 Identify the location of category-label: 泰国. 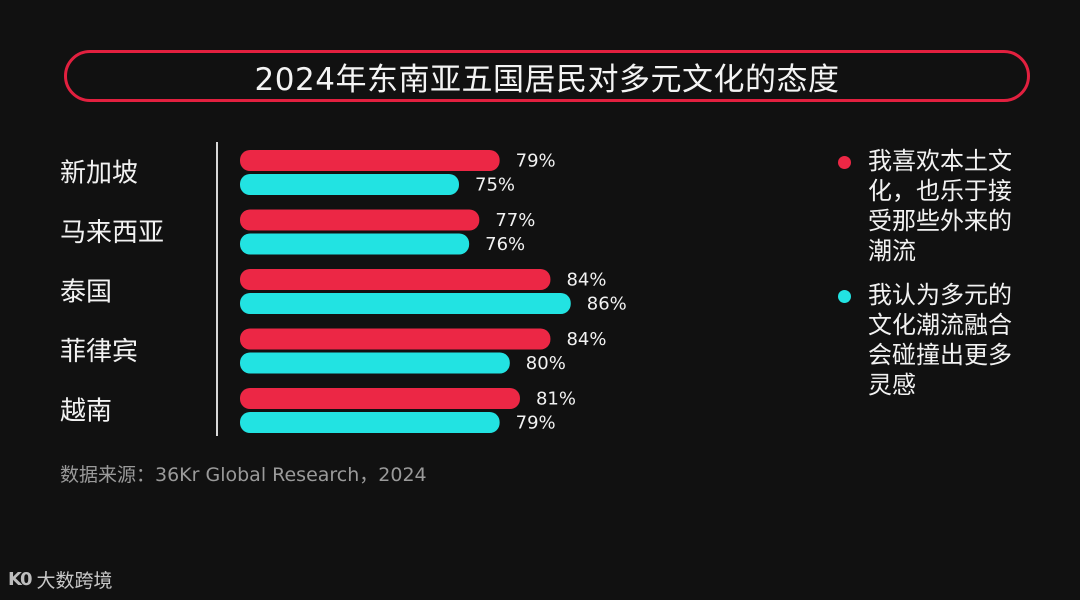
(86, 293).